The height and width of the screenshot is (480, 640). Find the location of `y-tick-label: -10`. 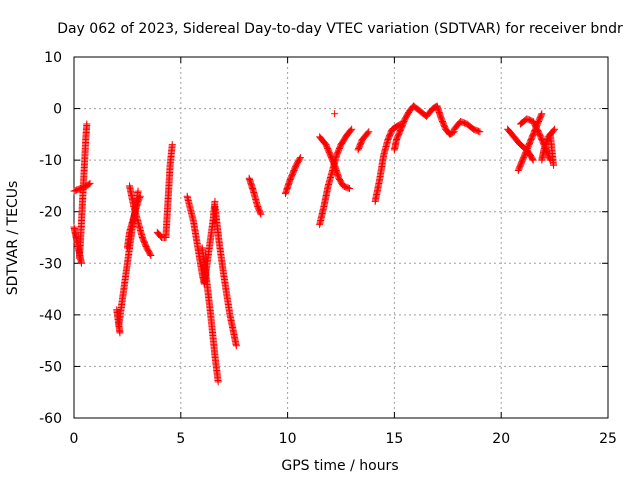

y-tick-label: -10 is located at coordinates (50, 161).